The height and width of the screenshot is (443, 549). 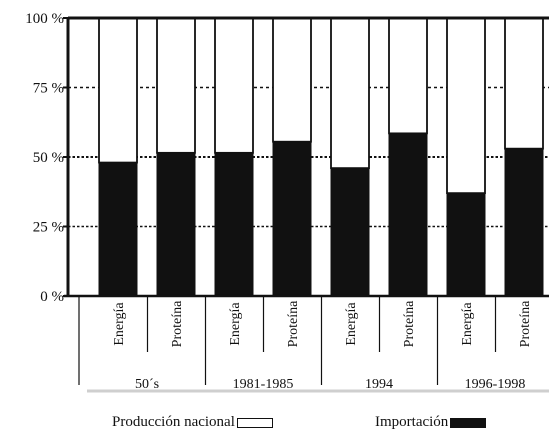 What do you see at coordinates (173, 422) in the screenshot?
I see `legend-produccion-label: Producción nacional` at bounding box center [173, 422].